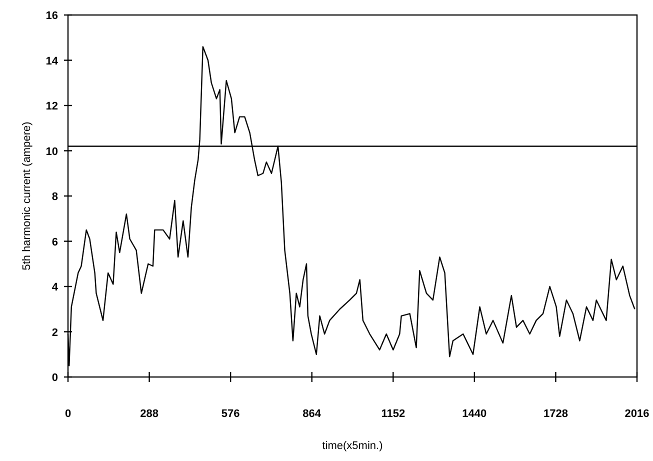 The image size is (653, 461). Describe the element at coordinates (55, 288) in the screenshot. I see `y-tick-label: 4` at that location.